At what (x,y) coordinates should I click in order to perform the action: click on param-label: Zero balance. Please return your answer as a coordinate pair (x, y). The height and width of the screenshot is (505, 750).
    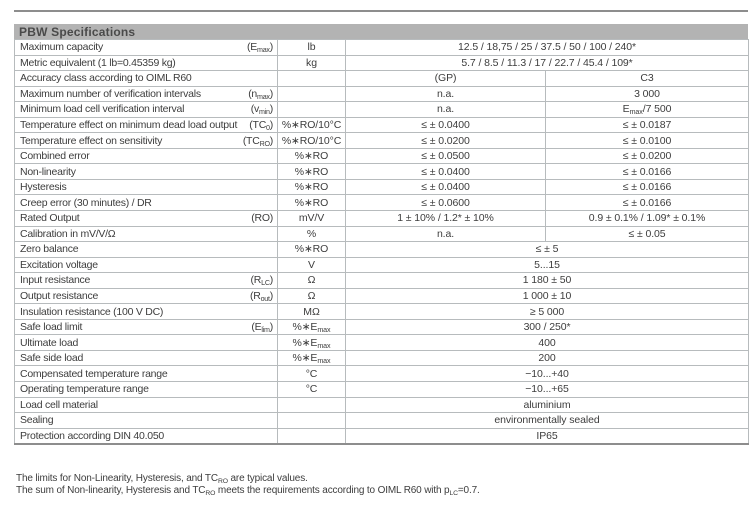
    Looking at the image, I should click on (49, 249).